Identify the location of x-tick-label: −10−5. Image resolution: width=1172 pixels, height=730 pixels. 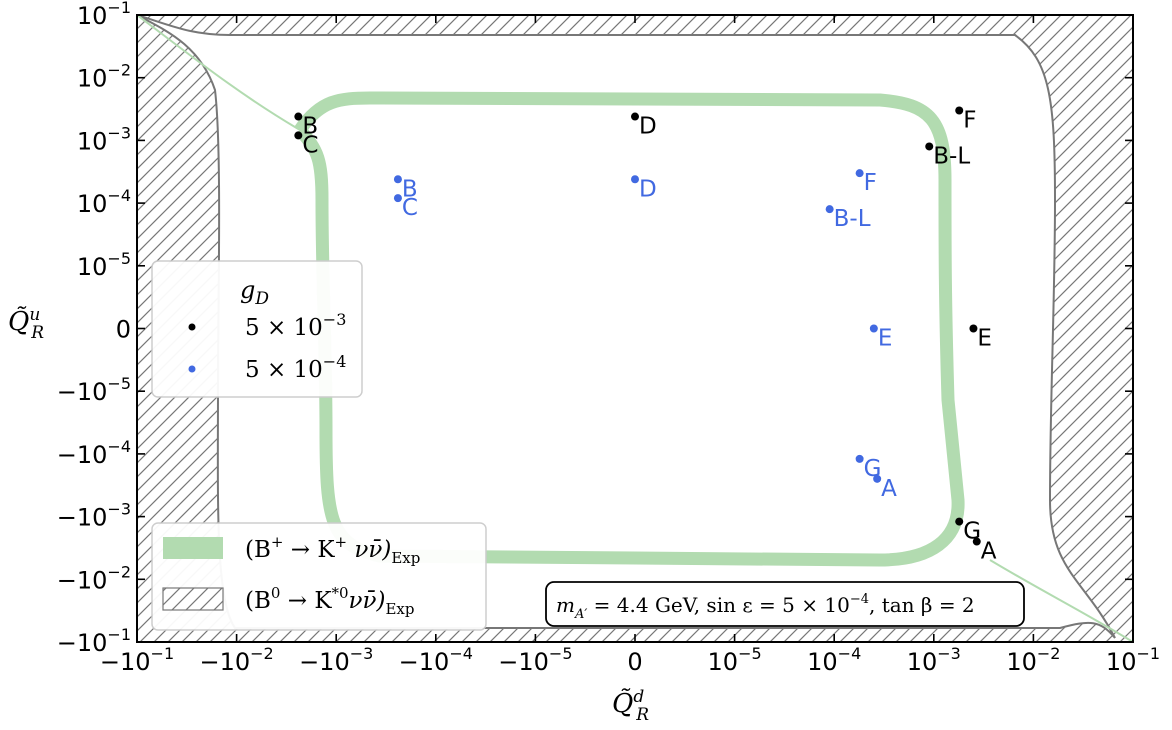
(535, 660).